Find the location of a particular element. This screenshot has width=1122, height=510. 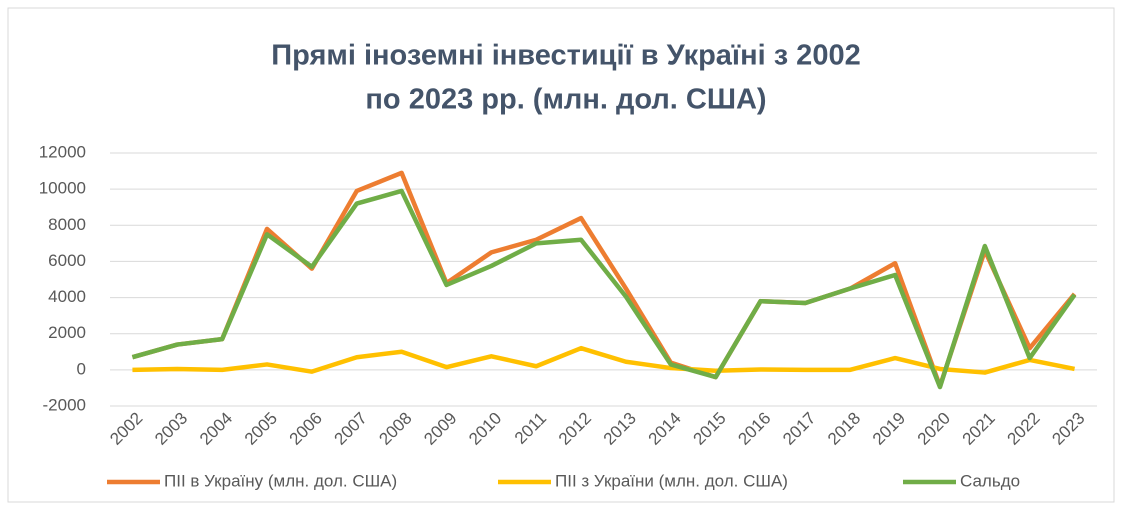

y-tick-label: 8000 is located at coordinates (67, 224).